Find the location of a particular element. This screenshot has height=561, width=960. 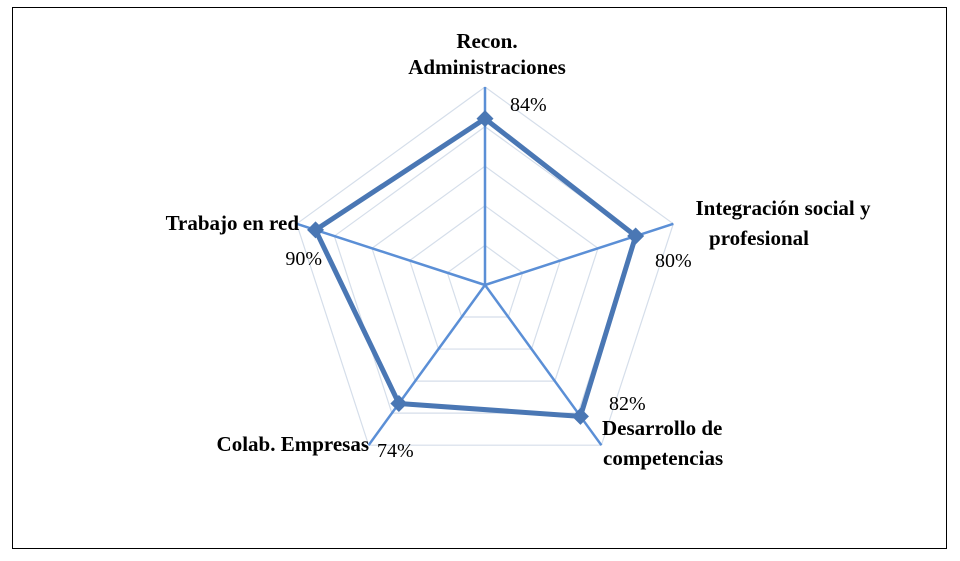

category-label-3-line-0: Colab. Empresas is located at coordinates (293, 444).